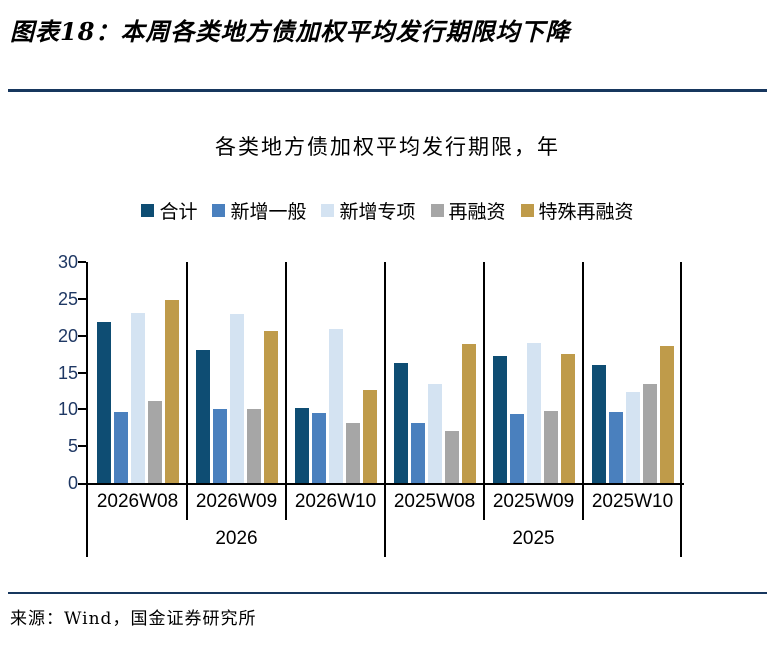  What do you see at coordinates (236, 501) in the screenshot?
I see `x-tick-label-2026W09: 2026W09` at bounding box center [236, 501].